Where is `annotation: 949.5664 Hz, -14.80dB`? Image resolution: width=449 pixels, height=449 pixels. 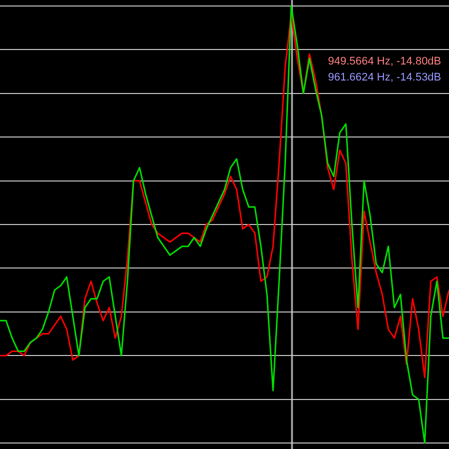
annotation: 949.5664 Hz, -14.80dB is located at coordinates (385, 62).